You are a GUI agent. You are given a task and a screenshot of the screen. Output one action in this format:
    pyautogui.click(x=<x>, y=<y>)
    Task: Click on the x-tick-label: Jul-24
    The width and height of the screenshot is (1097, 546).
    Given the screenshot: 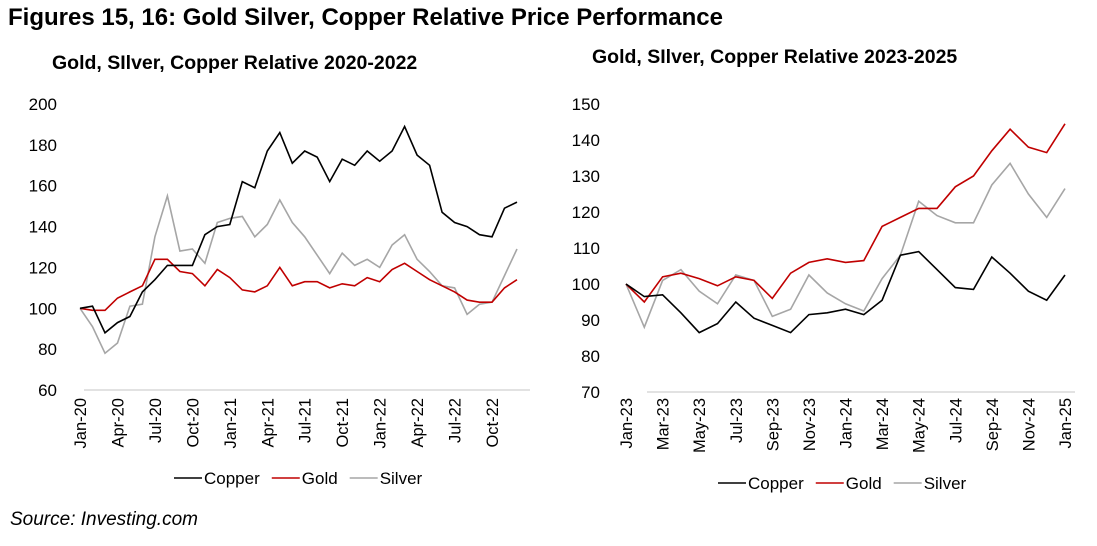 What is the action you would take?
    pyautogui.click(x=956, y=420)
    